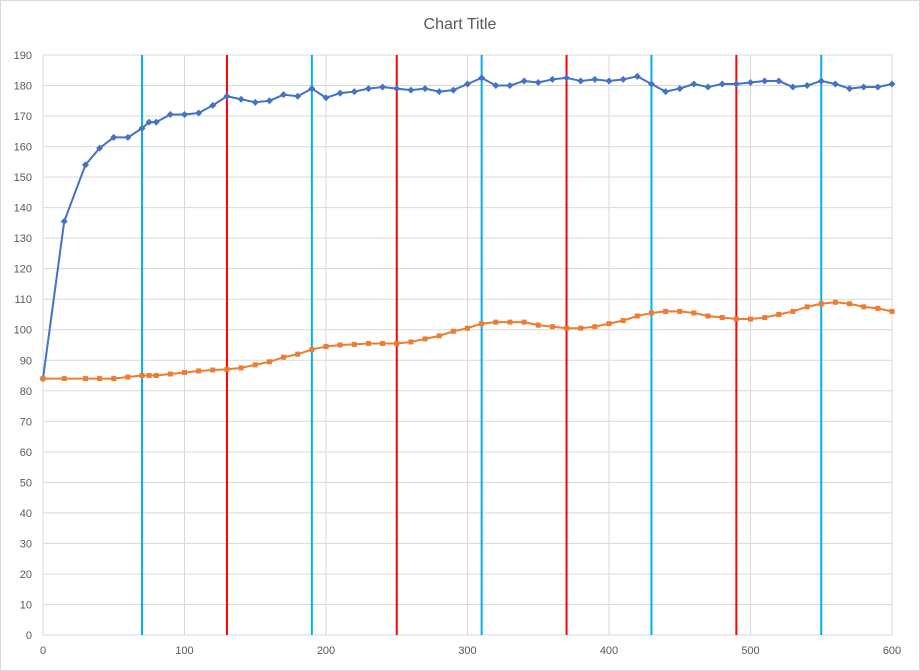  Describe the element at coordinates (26, 392) in the screenshot. I see `y-tick-label: 80` at that location.